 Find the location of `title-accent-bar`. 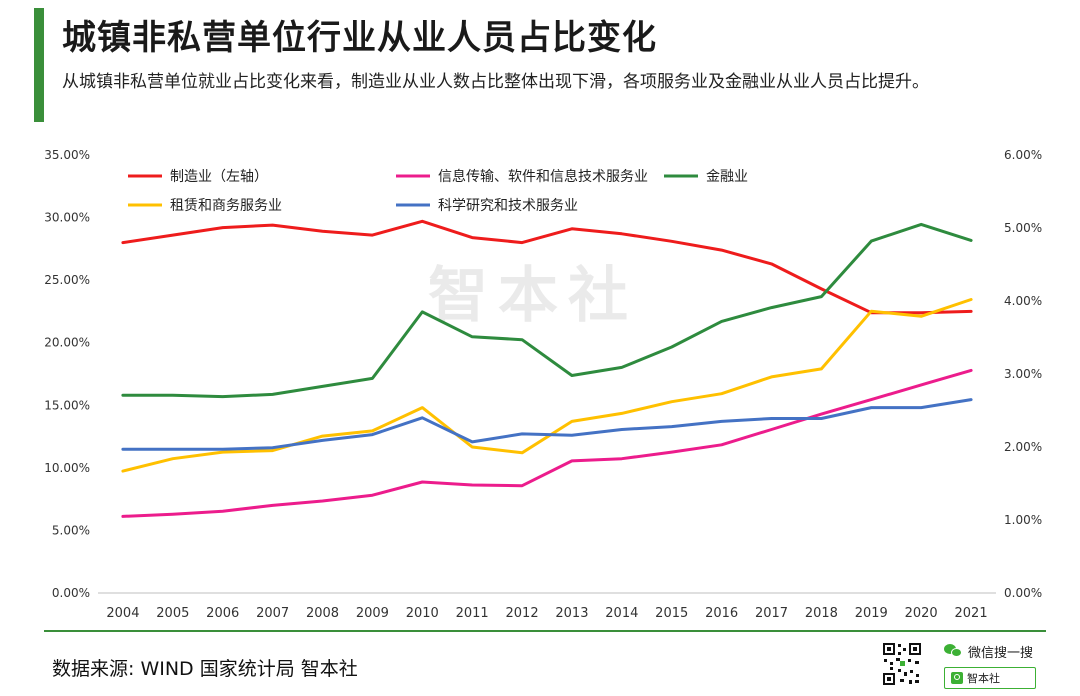

title-accent-bar is located at coordinates (39, 65).